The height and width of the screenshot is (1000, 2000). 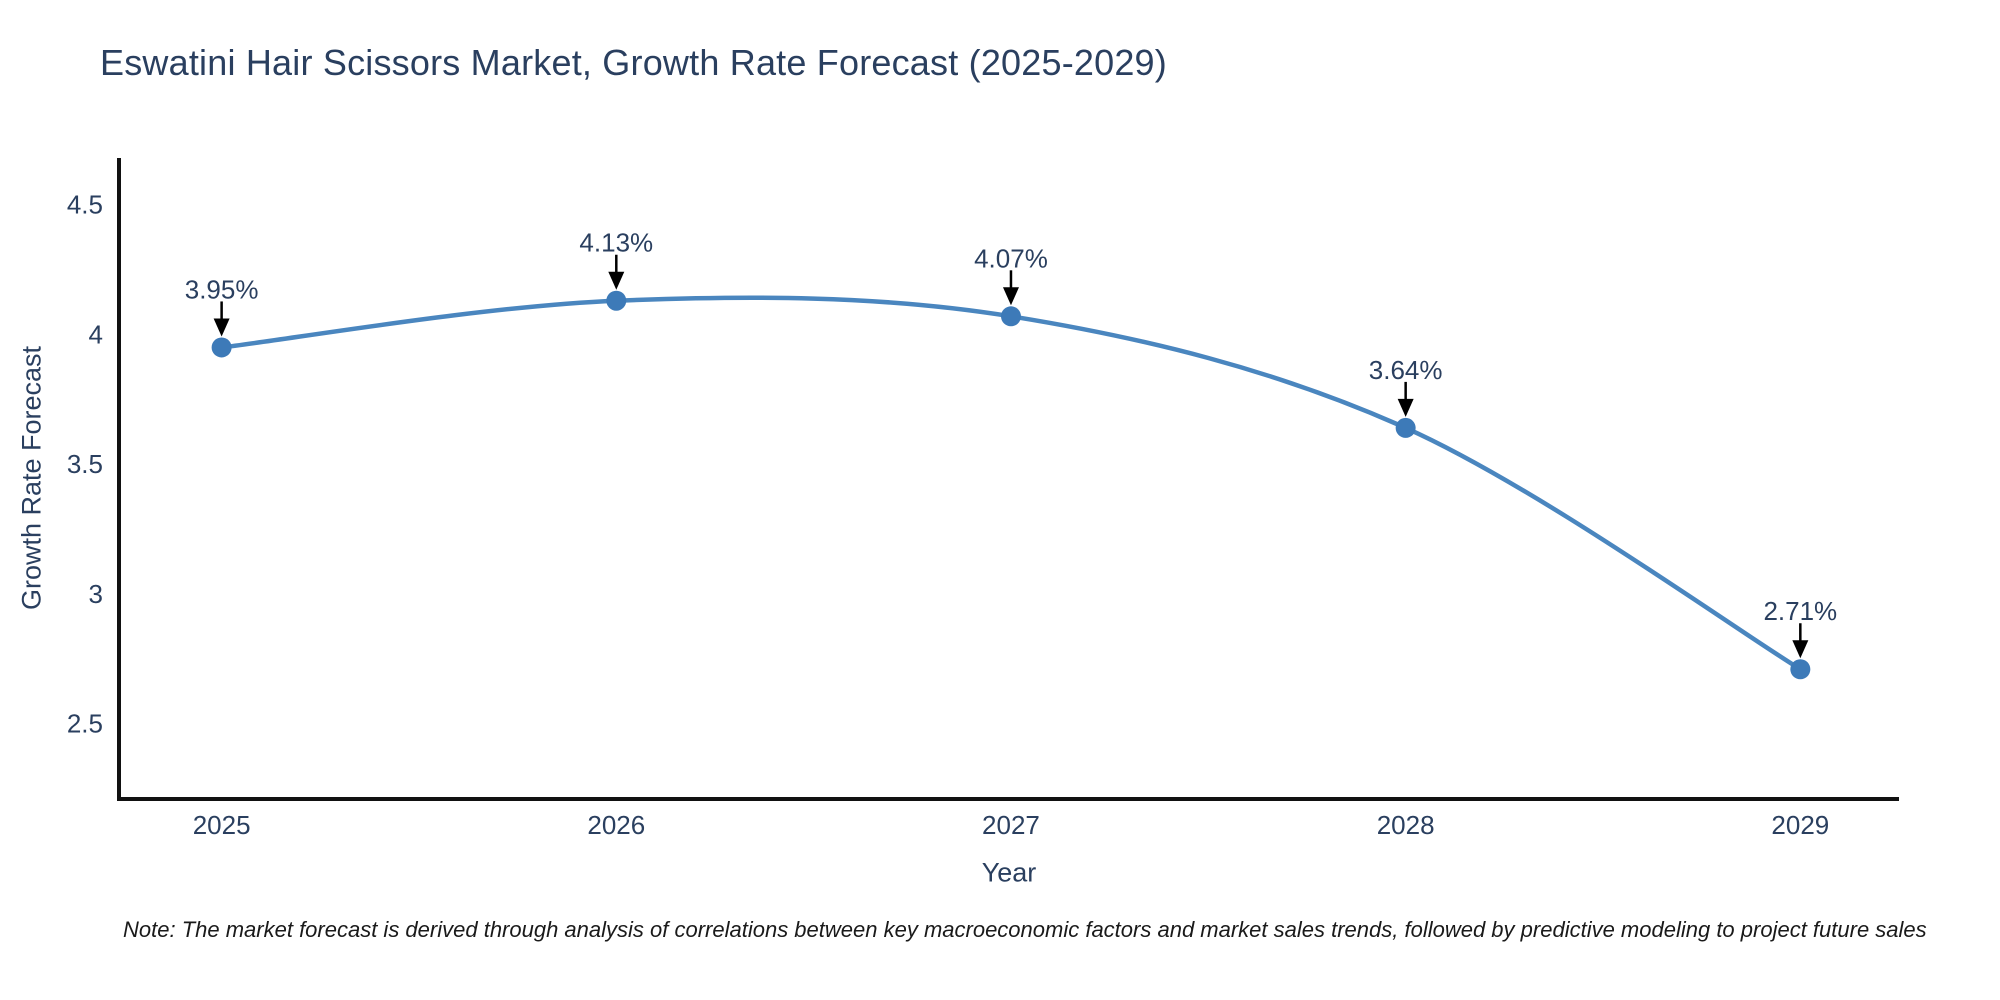 I want to click on x-axis-title: Year, so click(x=1009, y=872).